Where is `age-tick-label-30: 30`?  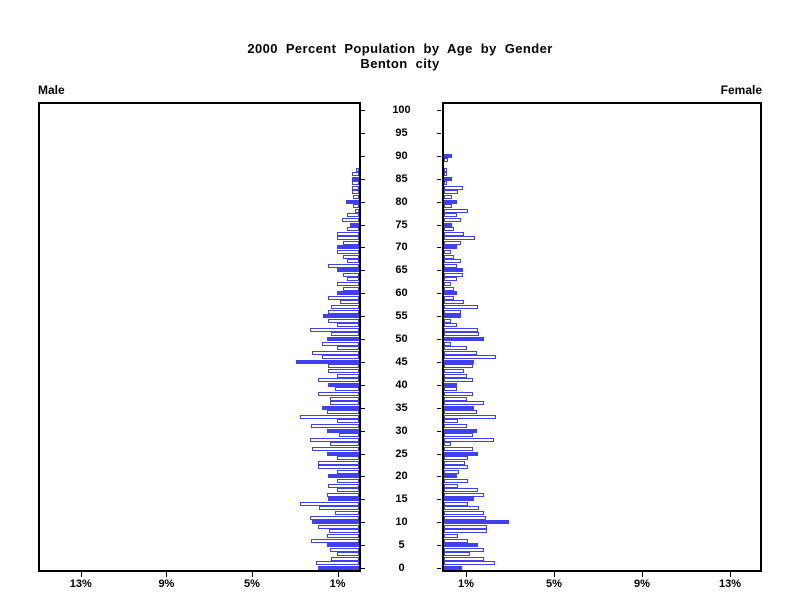
age-tick-label-30: 30 is located at coordinates (401, 430).